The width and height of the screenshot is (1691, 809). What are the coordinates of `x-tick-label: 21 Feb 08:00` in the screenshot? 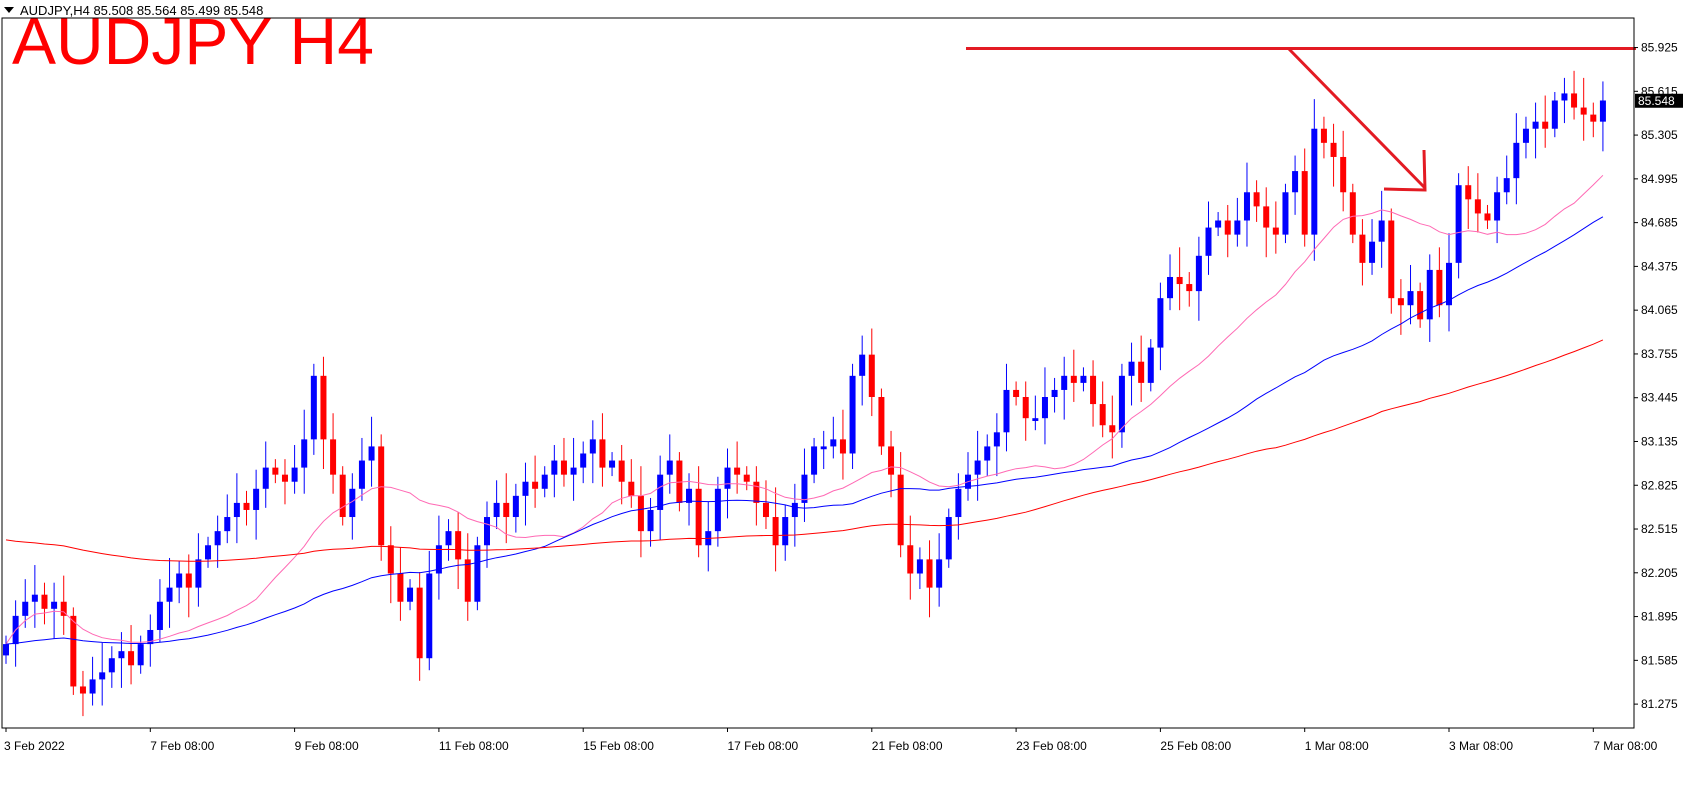 It's located at (907, 746).